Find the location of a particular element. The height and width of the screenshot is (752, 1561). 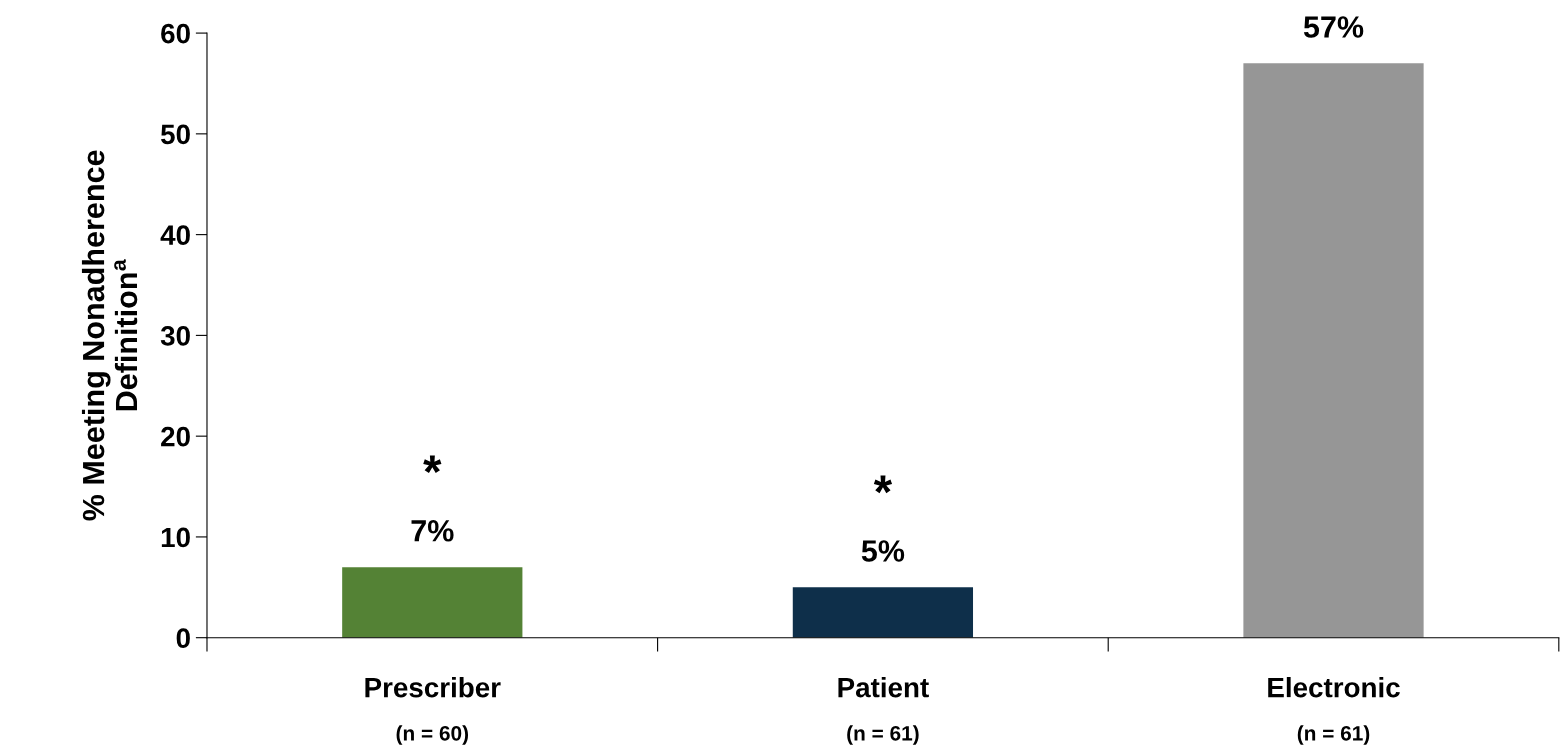

y-tick-label: 20 is located at coordinates (175, 436).